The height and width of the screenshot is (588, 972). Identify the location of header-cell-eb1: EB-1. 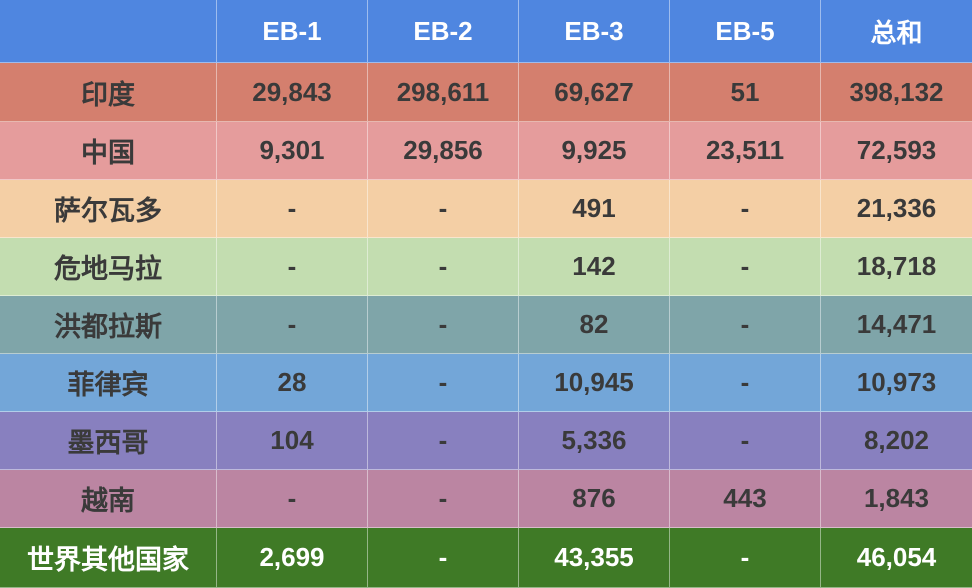
(292, 31).